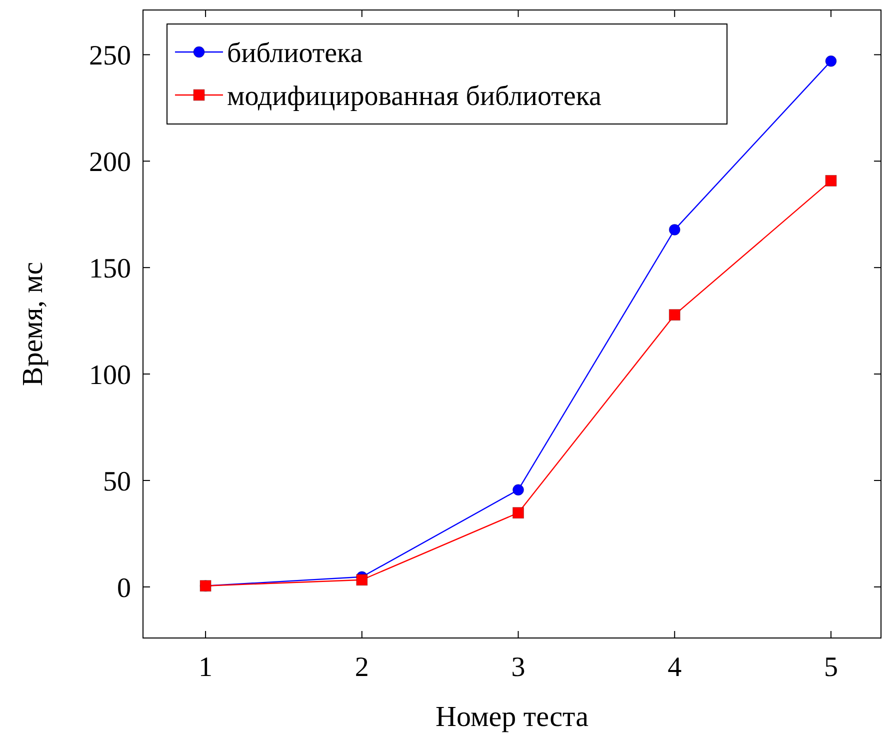  Describe the element at coordinates (361, 667) in the screenshot. I see `x-tick-label: 2` at that location.